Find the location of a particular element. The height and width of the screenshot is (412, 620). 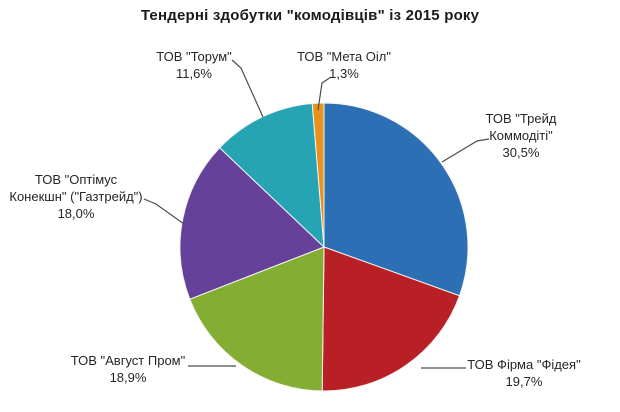

label-trade-percent: 30,5% is located at coordinates (521, 152).